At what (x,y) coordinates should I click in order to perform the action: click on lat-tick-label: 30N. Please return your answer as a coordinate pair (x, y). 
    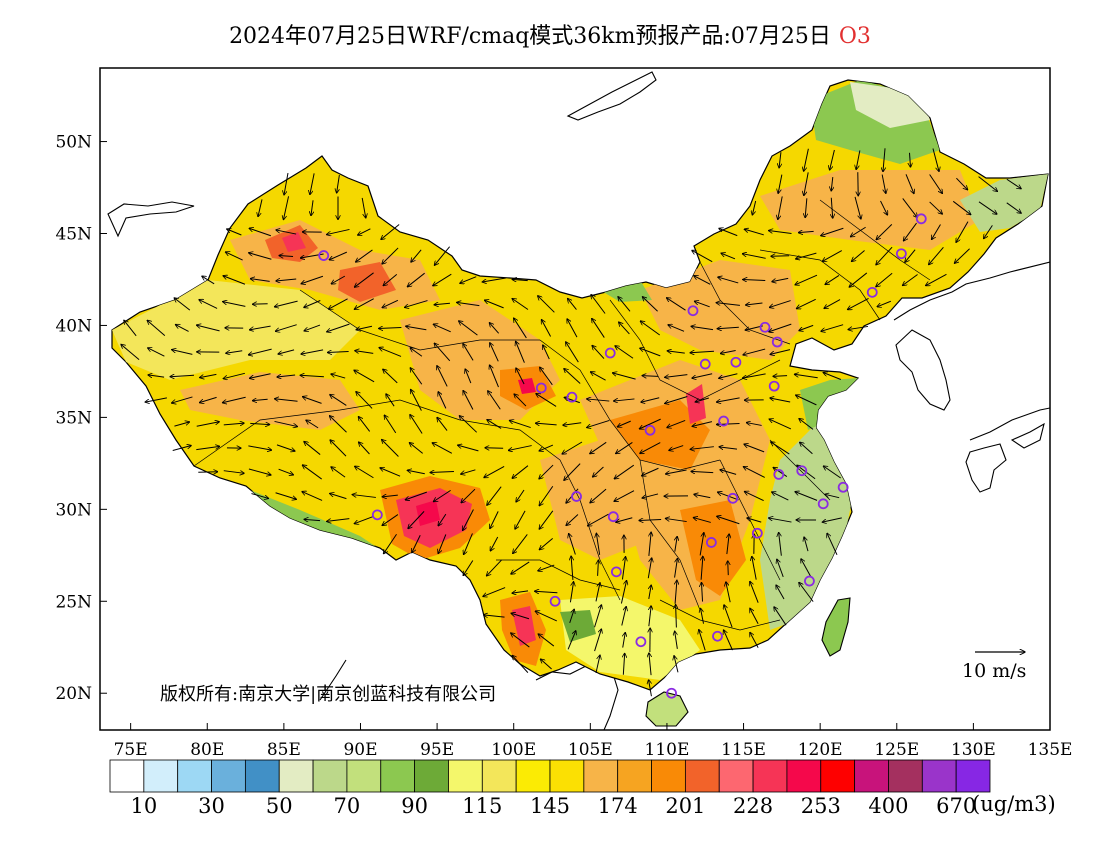
    Looking at the image, I should click on (73, 510).